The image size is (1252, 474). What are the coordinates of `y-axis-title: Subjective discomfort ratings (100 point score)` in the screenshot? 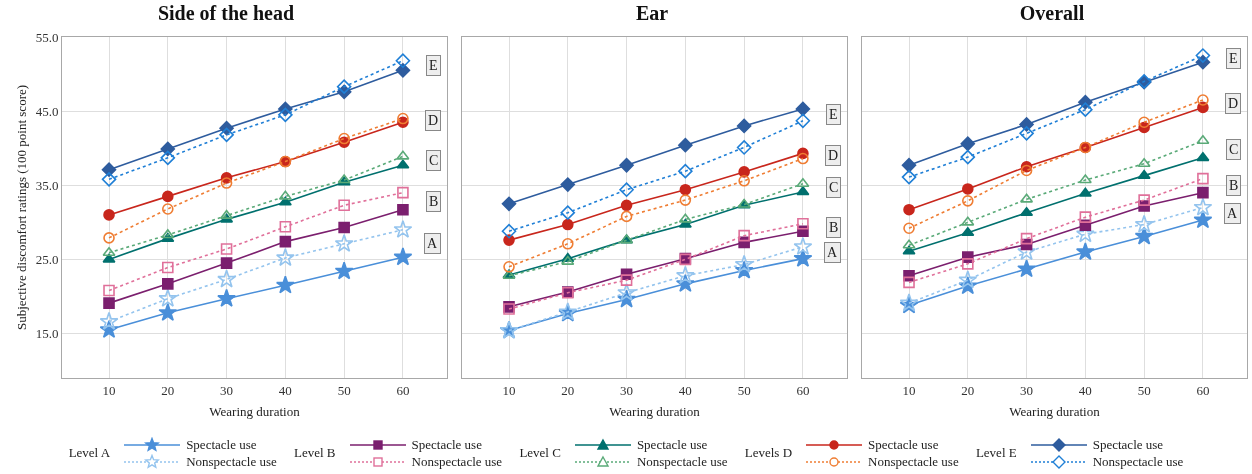 It's located at (21, 207).